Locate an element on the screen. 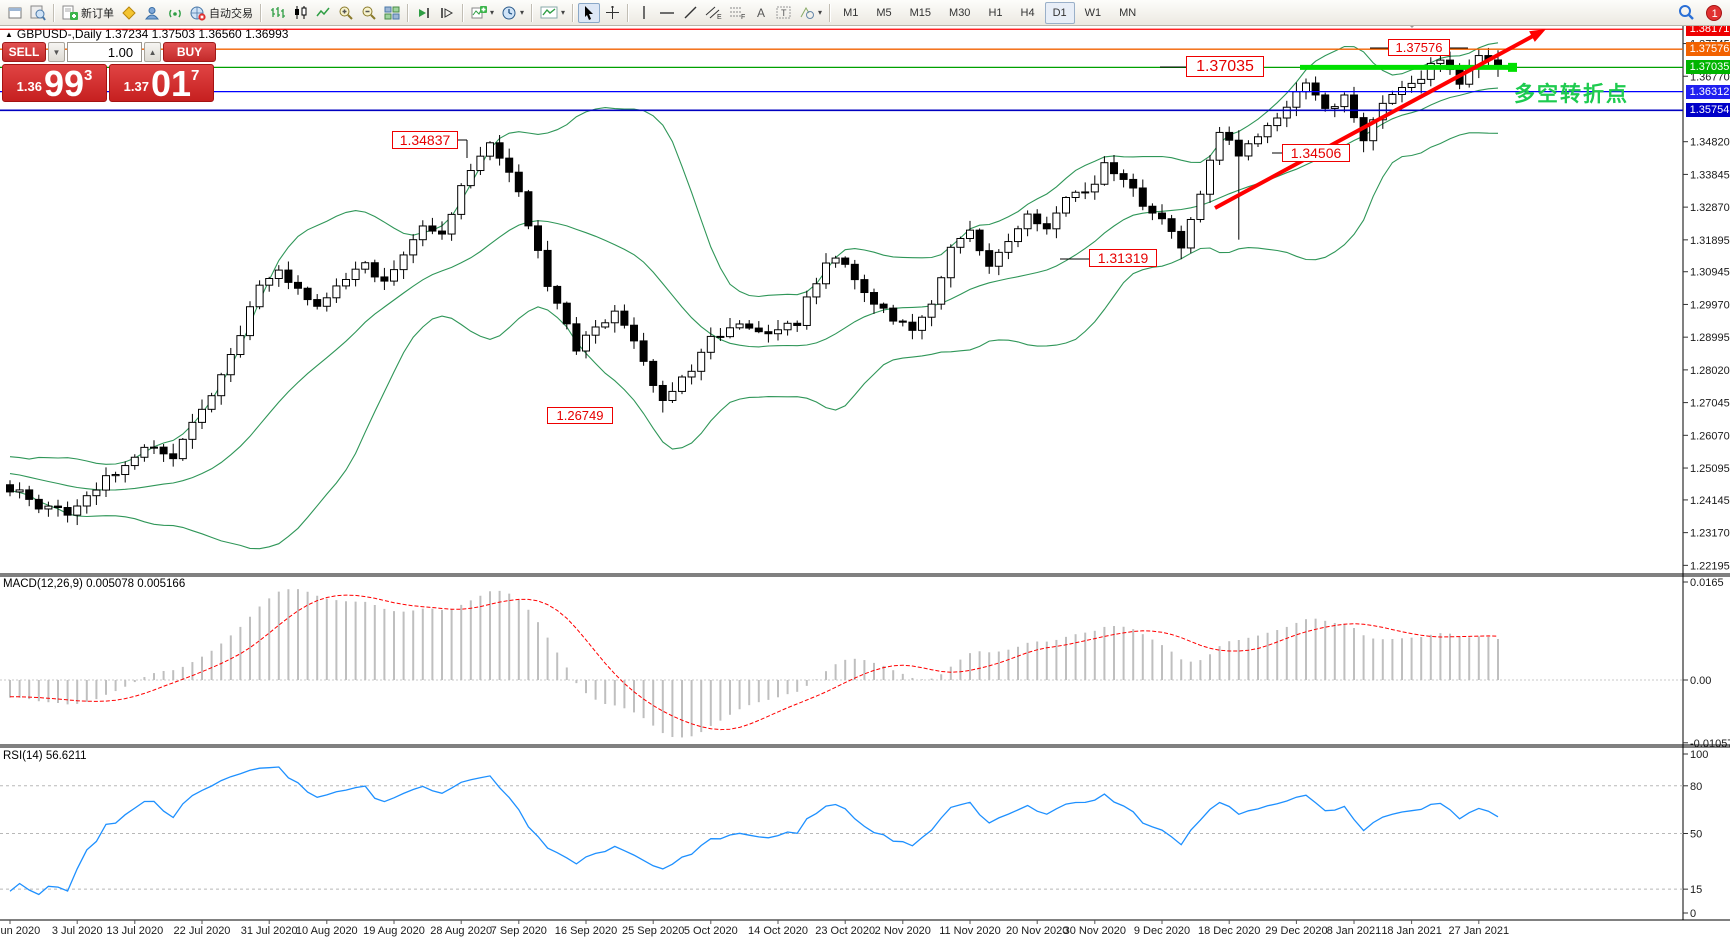 Image resolution: width=1730 pixels, height=947 pixels. profile-icon is located at coordinates (152, 13).